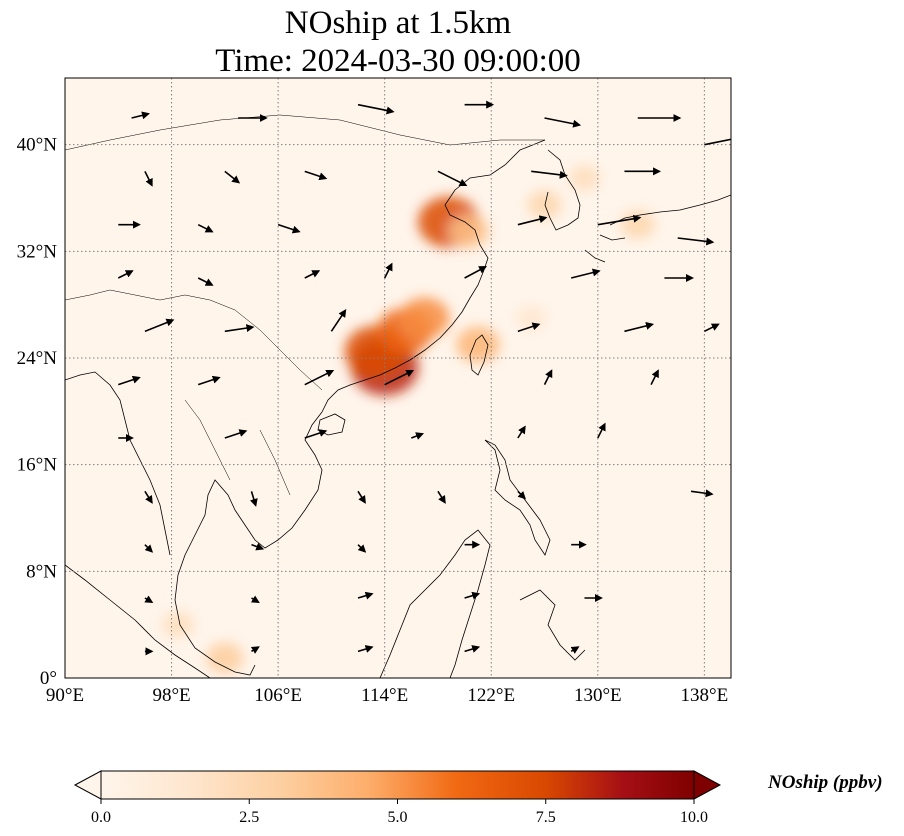 The height and width of the screenshot is (836, 904). Describe the element at coordinates (248, 543) in the screenshot. I see `coastline-indochina` at that location.